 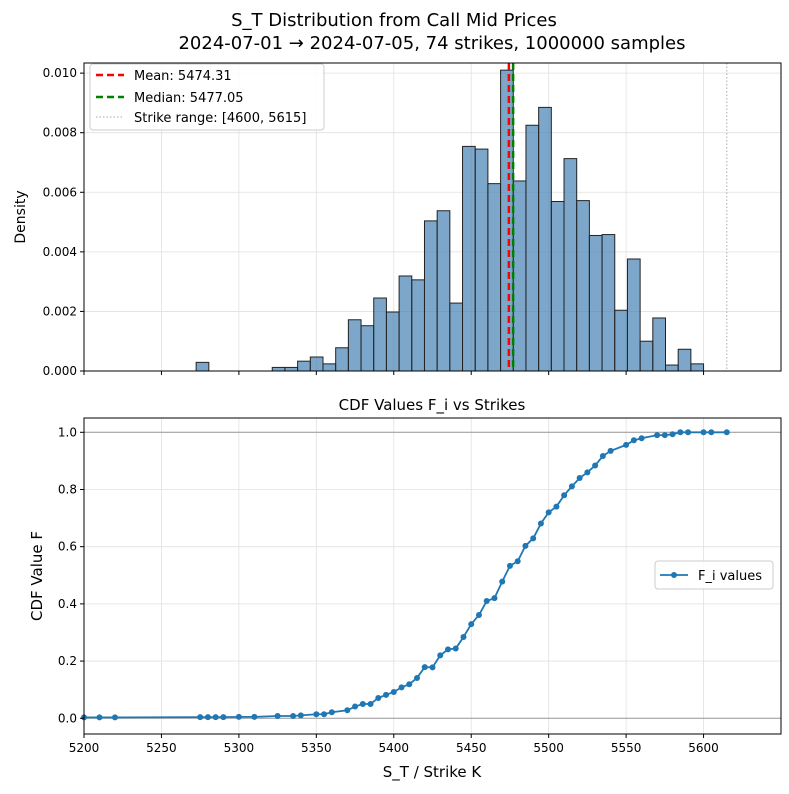 What do you see at coordinates (239, 748) in the screenshot?
I see `cdf-x-tick-label: 5300` at bounding box center [239, 748].